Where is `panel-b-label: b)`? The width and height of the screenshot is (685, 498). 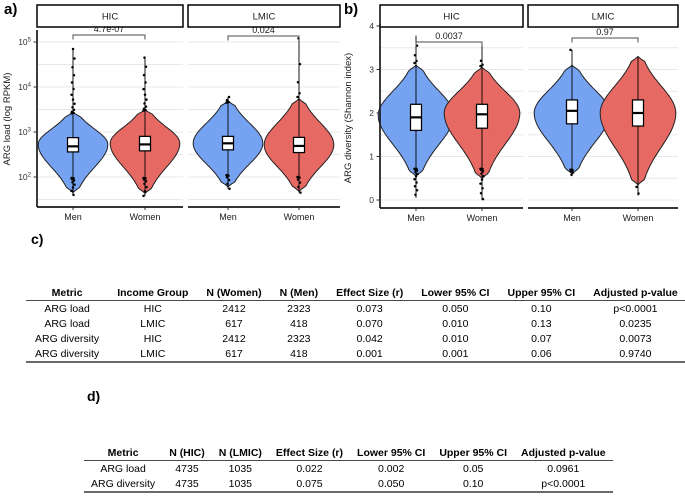 panel-b-label: b) is located at coordinates (351, 9).